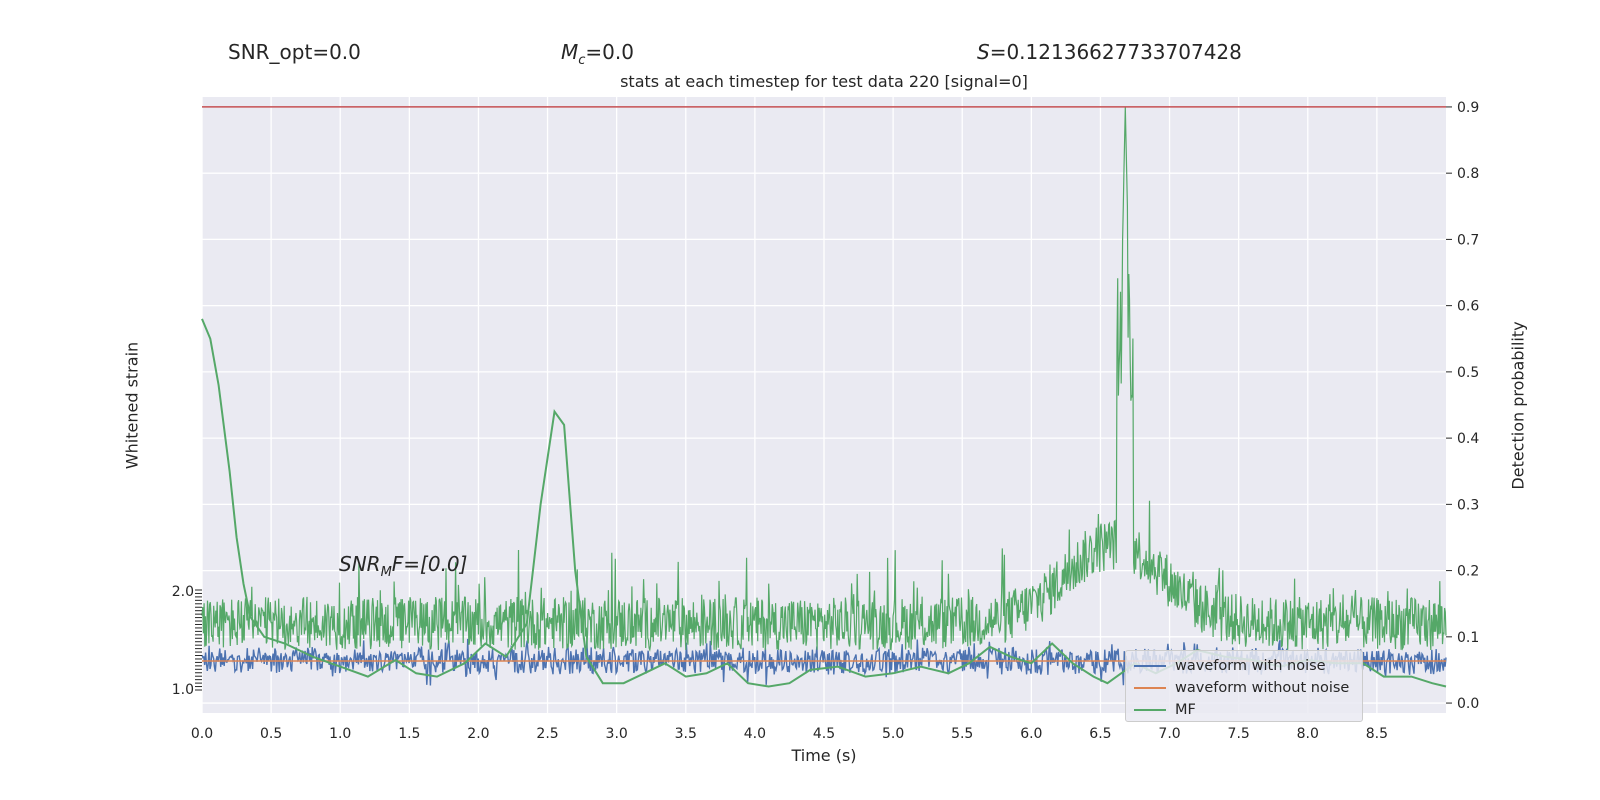 Image resolution: width=1600 pixels, height=800 pixels. I want to click on x-tick-label: 1.5, so click(409, 734).